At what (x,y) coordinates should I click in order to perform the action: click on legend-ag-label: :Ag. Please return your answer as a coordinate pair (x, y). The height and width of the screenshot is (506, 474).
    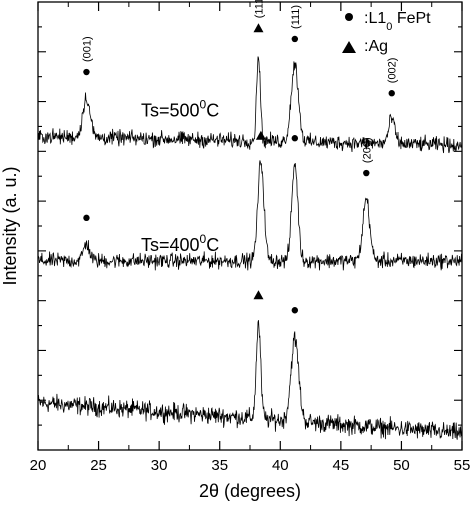
    Looking at the image, I should click on (376, 46).